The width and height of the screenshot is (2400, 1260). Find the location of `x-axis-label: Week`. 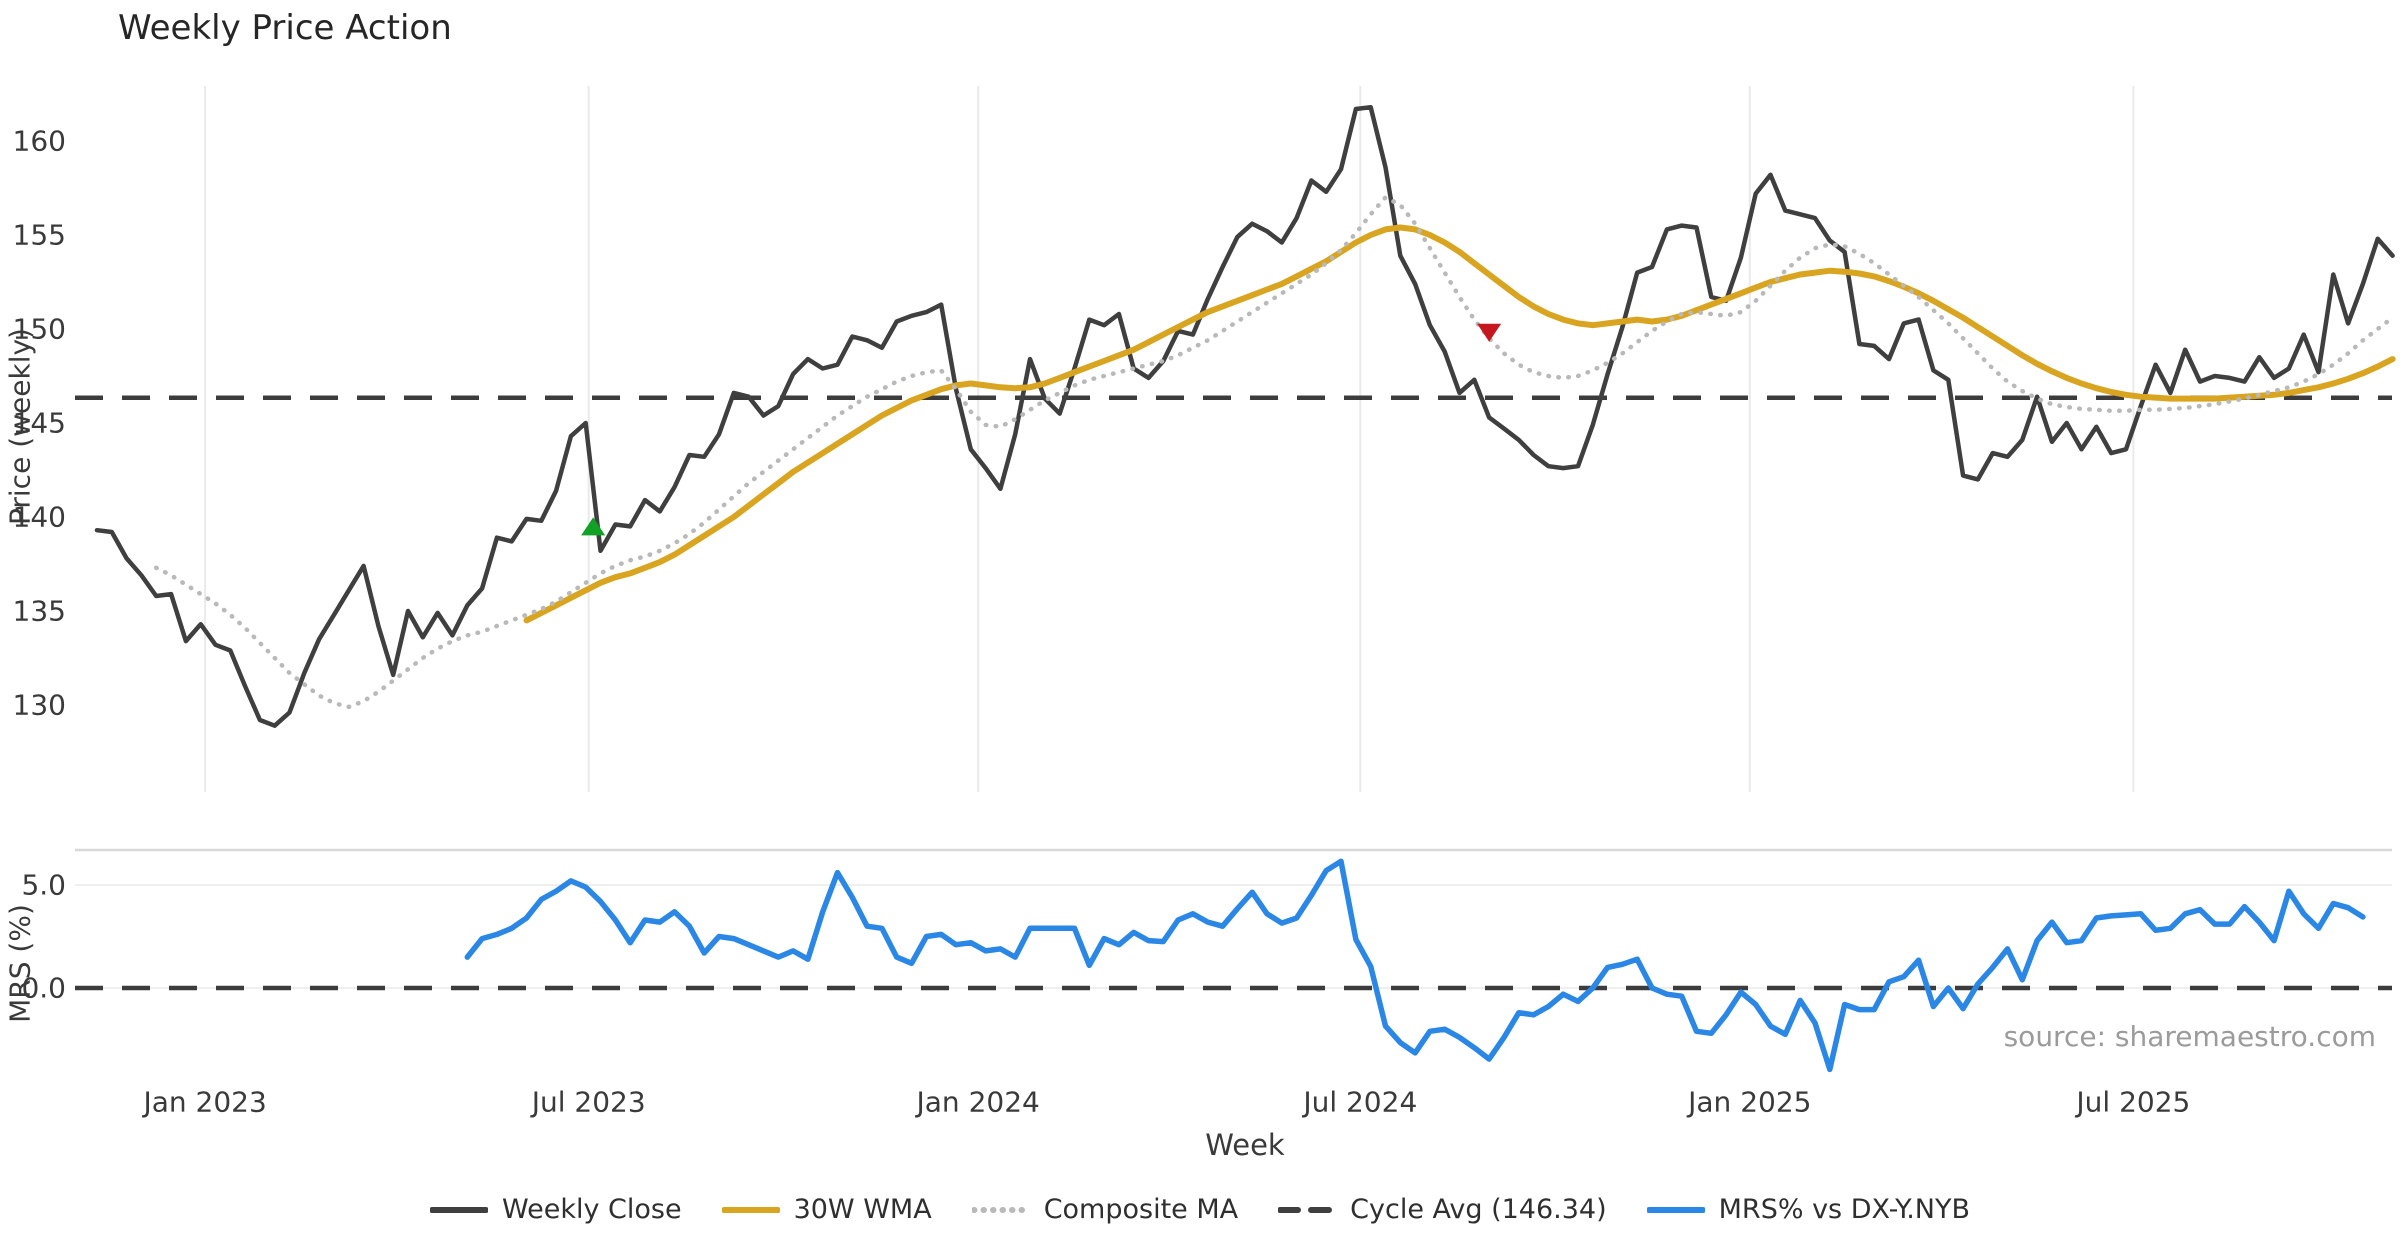

x-axis-label: Week is located at coordinates (1245, 1145).